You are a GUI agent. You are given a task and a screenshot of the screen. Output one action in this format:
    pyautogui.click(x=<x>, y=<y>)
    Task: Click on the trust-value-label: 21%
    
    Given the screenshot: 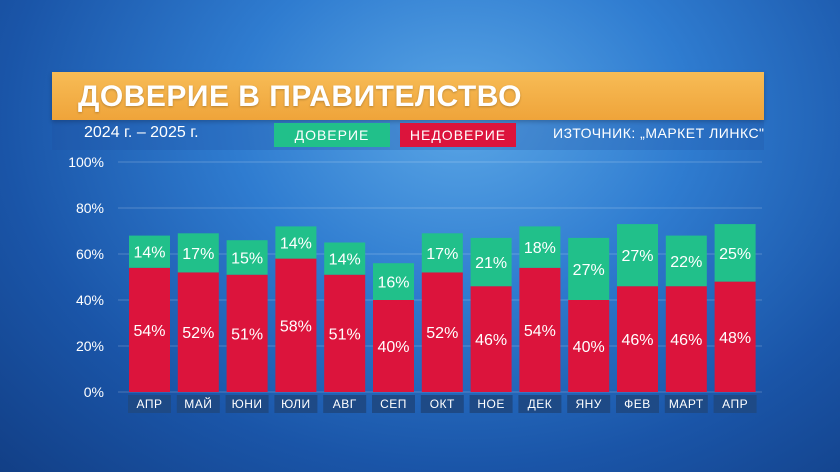 What is the action you would take?
    pyautogui.click(x=491, y=263)
    